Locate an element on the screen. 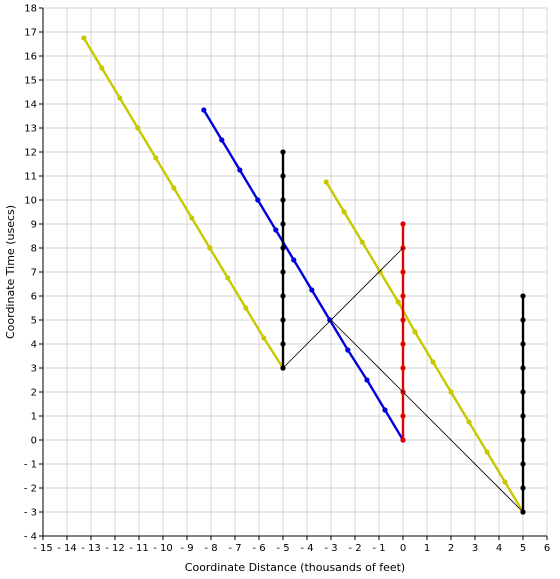 The image size is (560, 579). x-tick-label: 6 is located at coordinates (547, 548).